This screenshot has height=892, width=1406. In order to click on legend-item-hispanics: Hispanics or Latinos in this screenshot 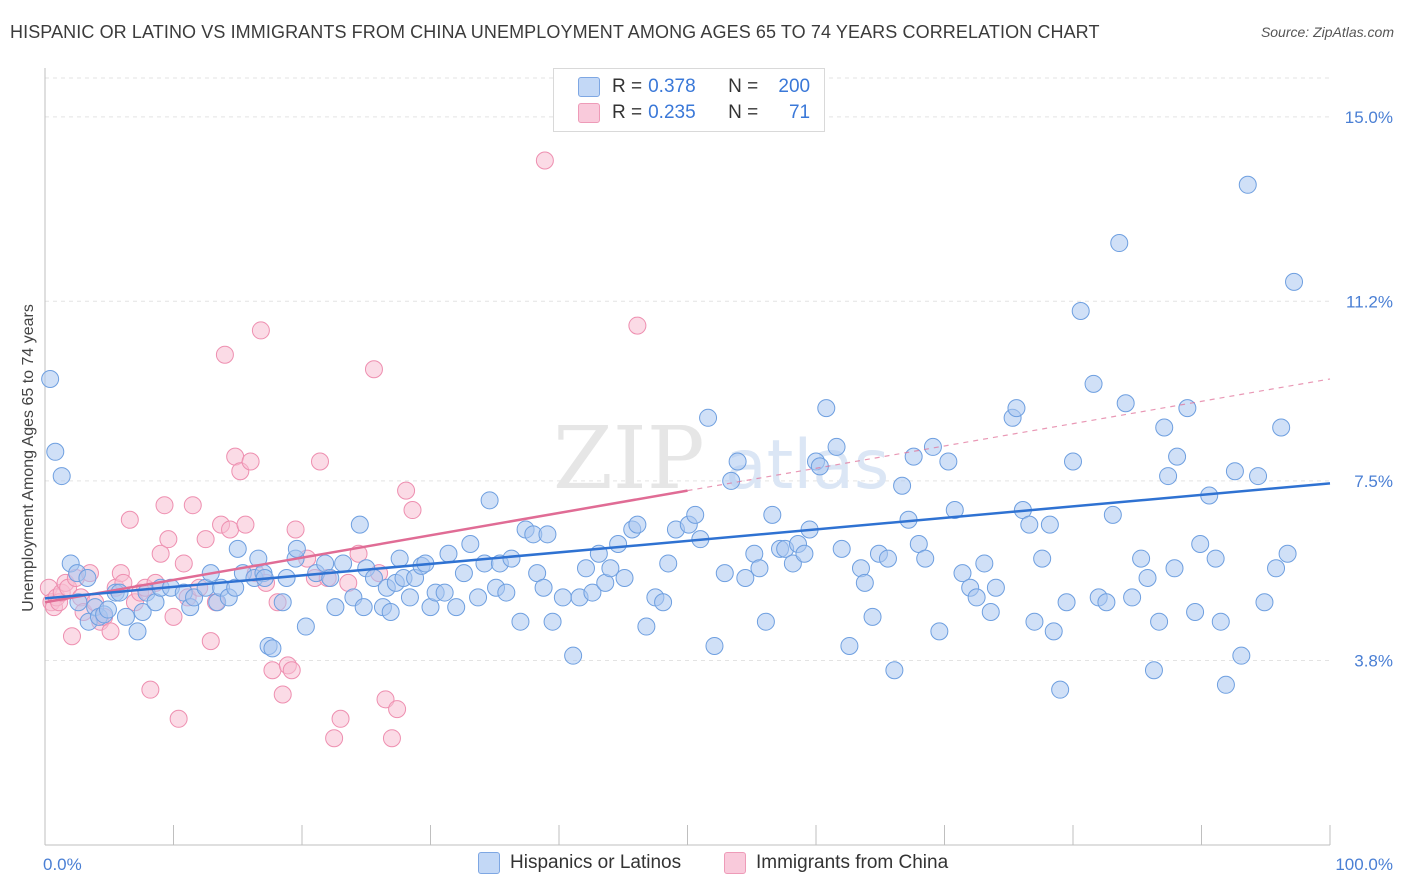, I will do `click(579, 863)`.